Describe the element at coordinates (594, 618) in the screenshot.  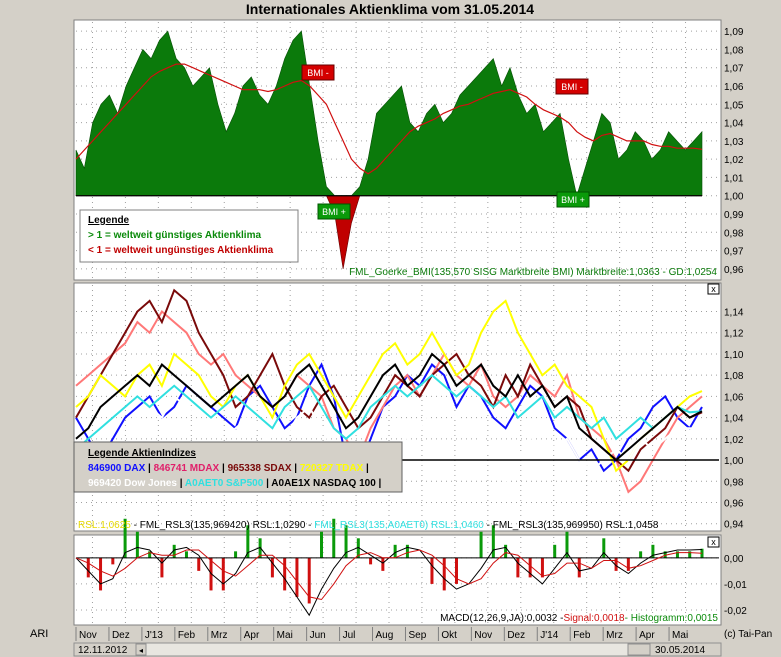
I see `macd-status-signal: Signal:0,0018` at that location.